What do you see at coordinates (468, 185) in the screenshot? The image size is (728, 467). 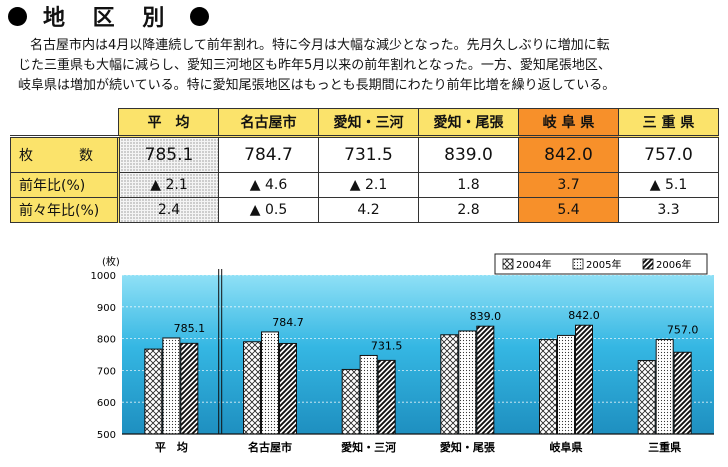 I see `table-cell: 1.8` at bounding box center [468, 185].